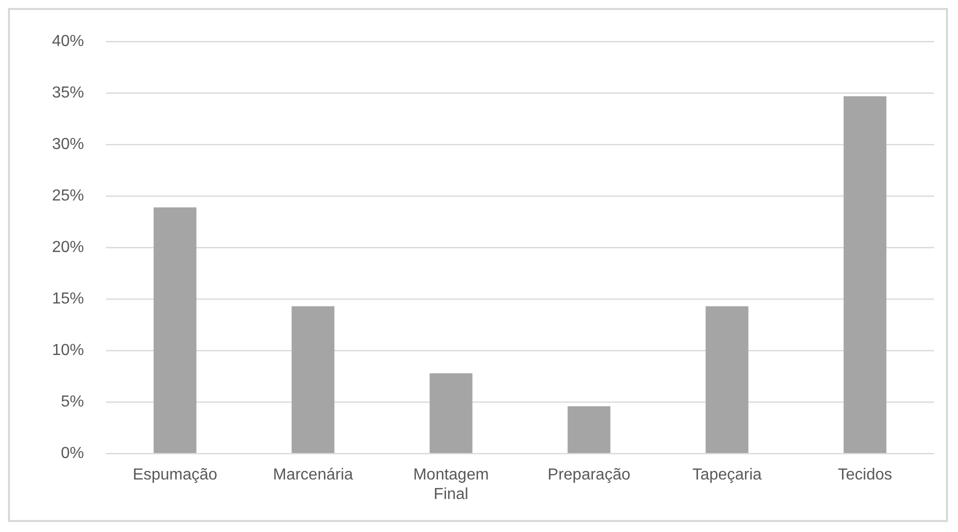  What do you see at coordinates (72, 402) in the screenshot?
I see `y-tick-label: 5%` at bounding box center [72, 402].